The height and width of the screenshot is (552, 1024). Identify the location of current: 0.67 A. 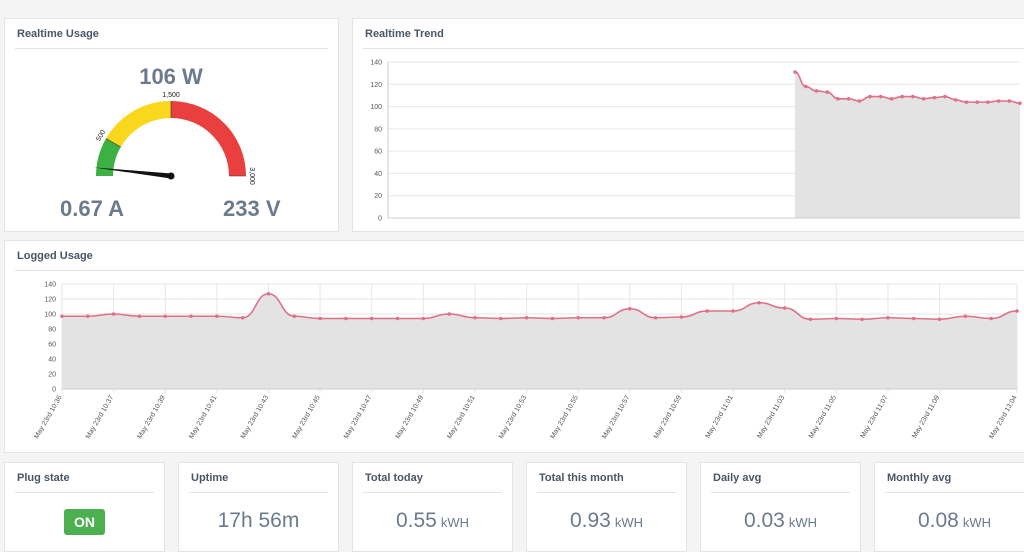
(92, 208).